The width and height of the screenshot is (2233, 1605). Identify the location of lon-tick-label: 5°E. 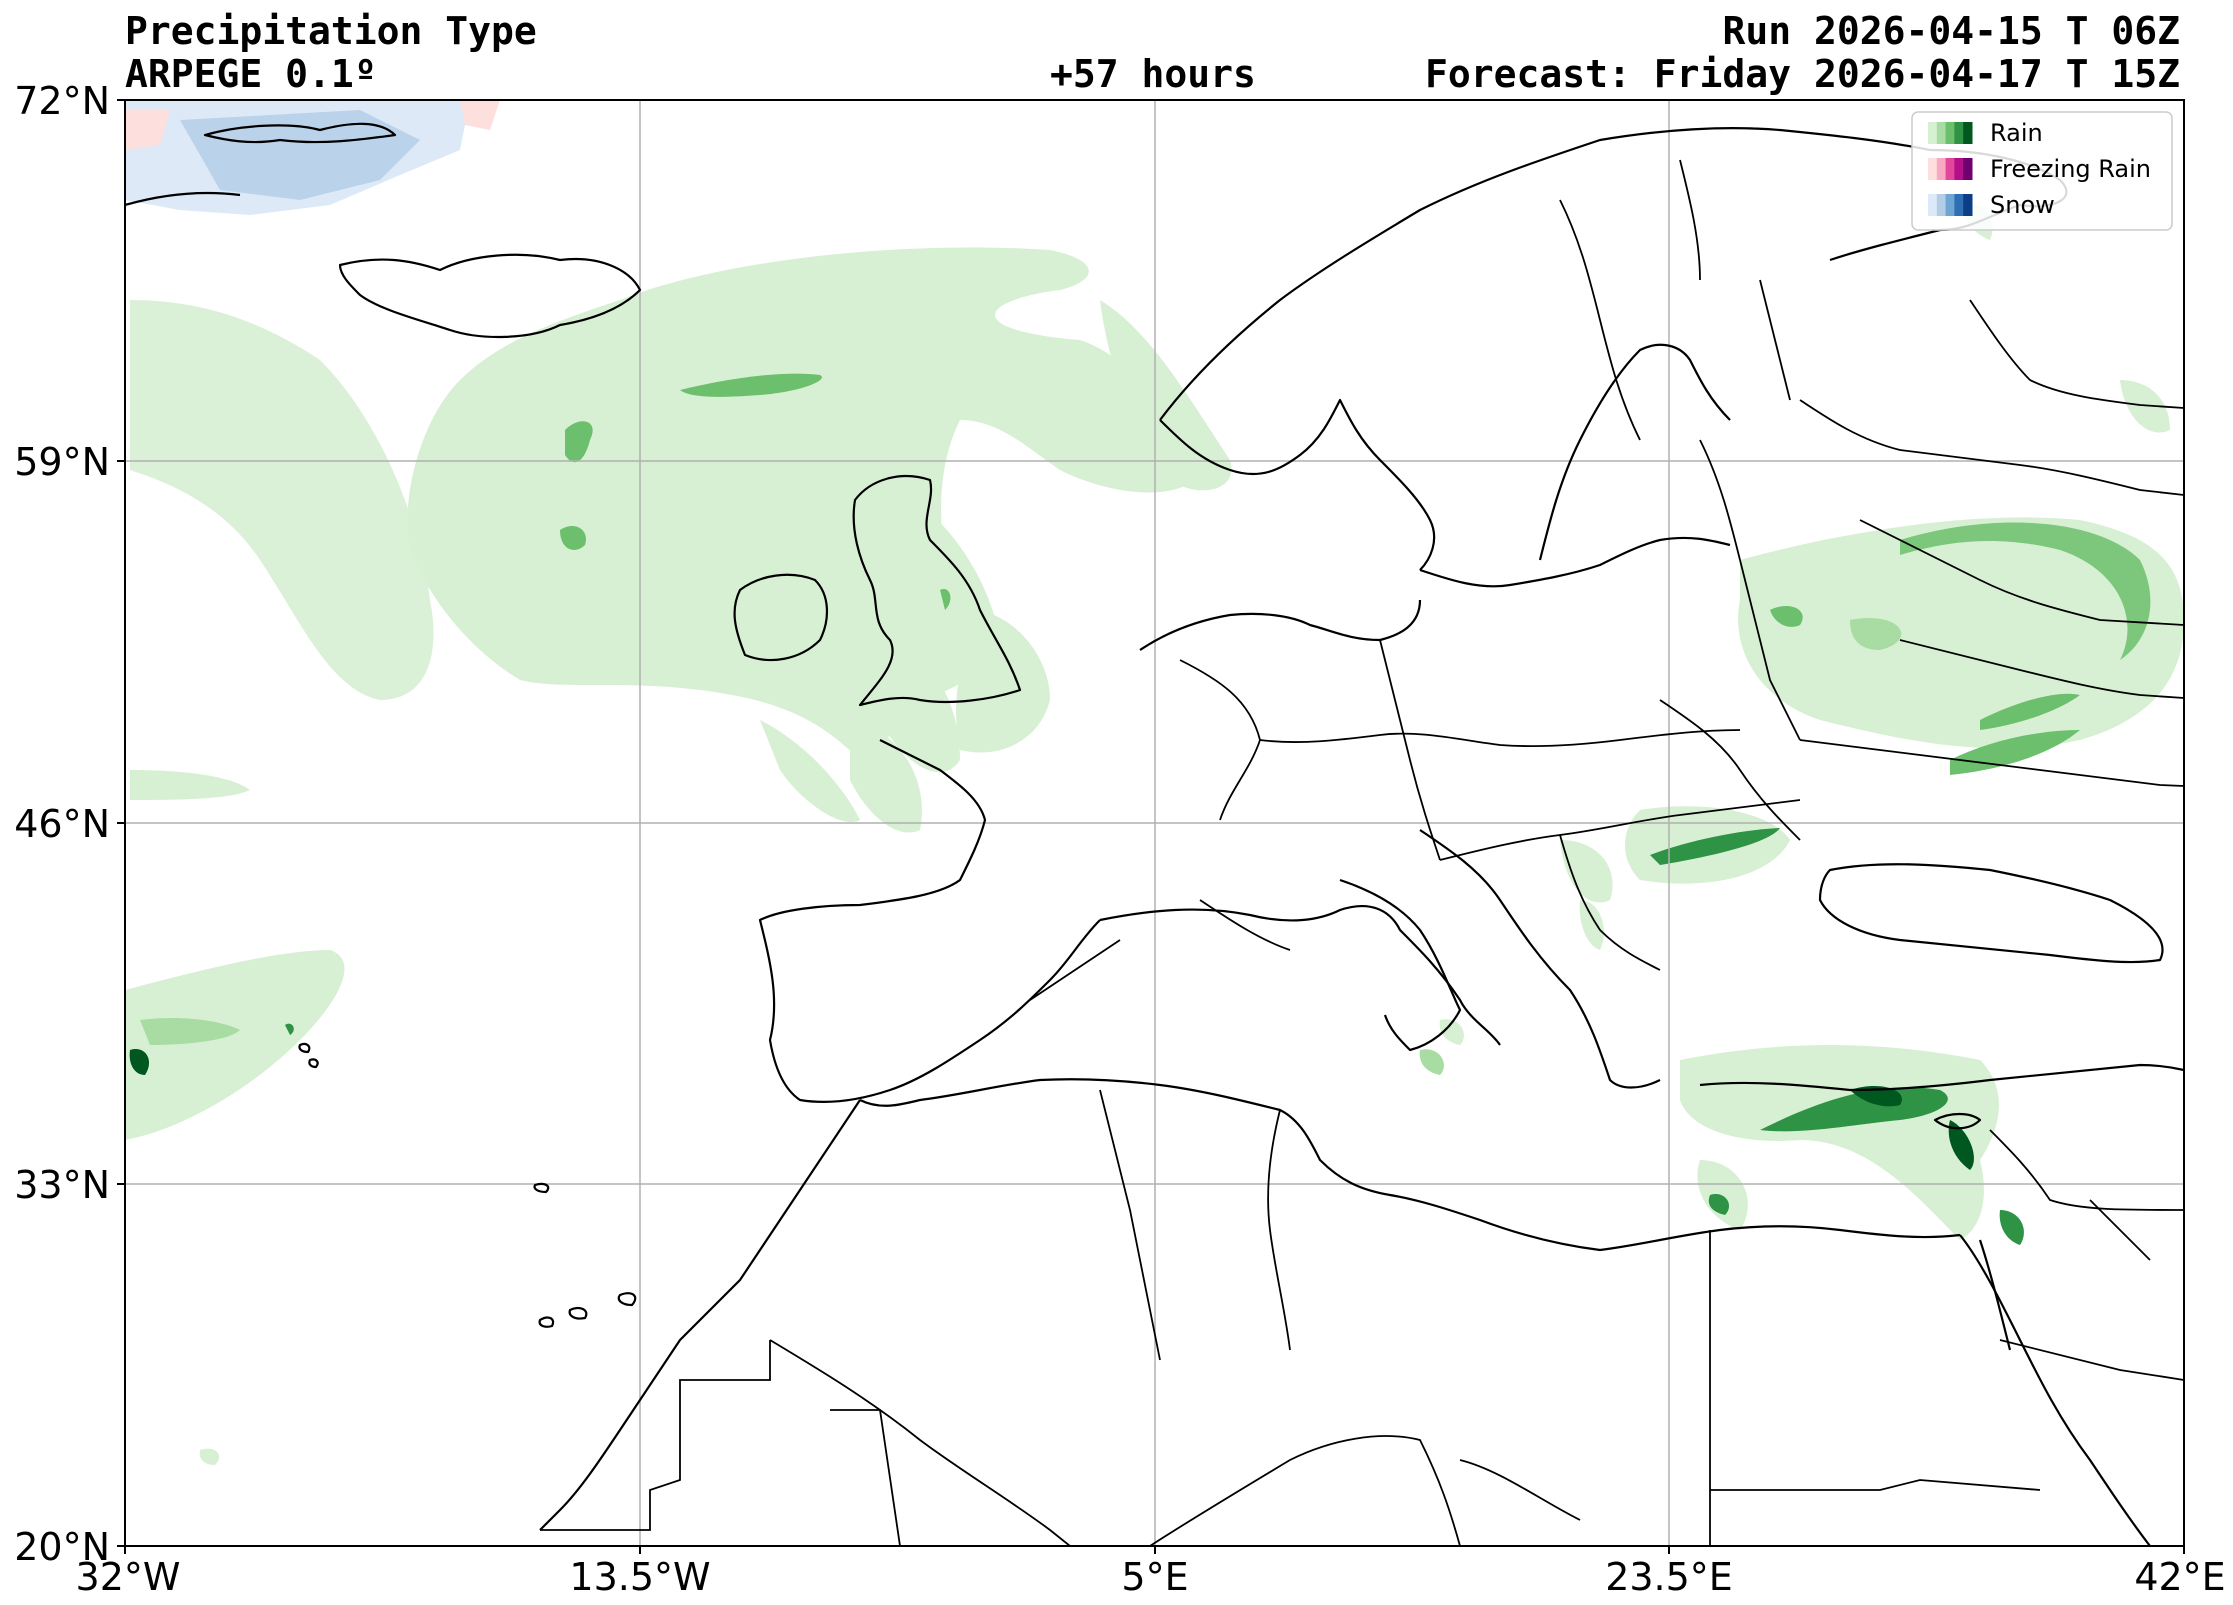
(1154, 1577).